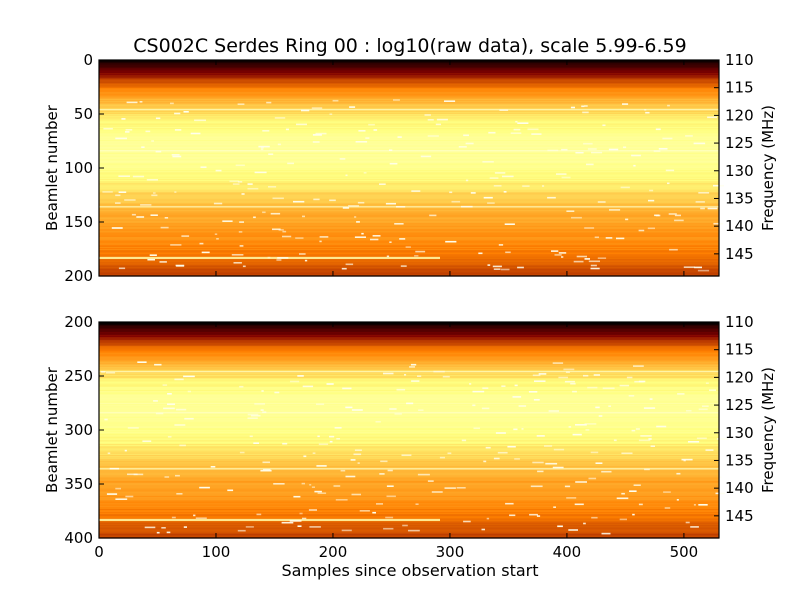 This screenshot has width=800, height=600. Describe the element at coordinates (567, 552) in the screenshot. I see `x-tick-label: 400` at that location.